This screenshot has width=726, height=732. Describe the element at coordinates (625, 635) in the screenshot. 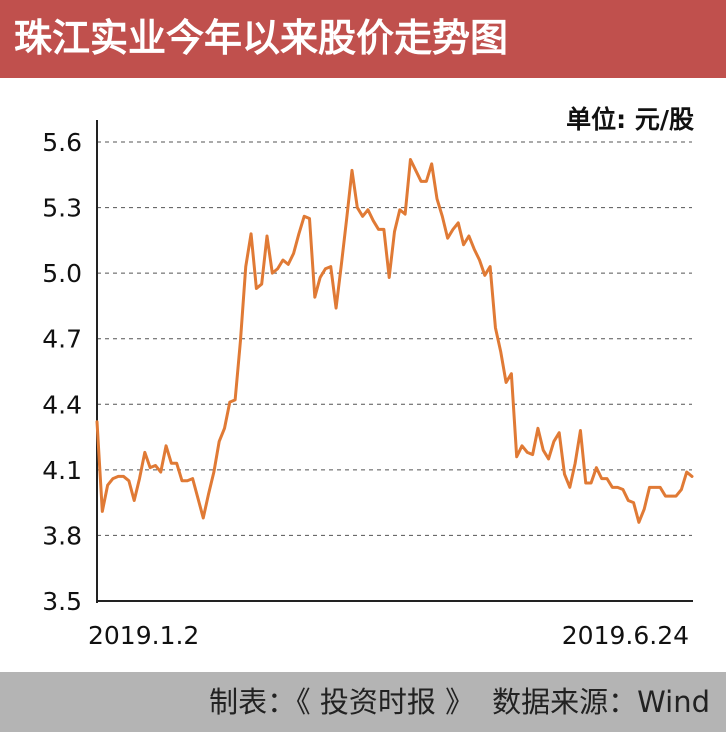

I see `x-tick-label-end: 2019.6.24` at that location.